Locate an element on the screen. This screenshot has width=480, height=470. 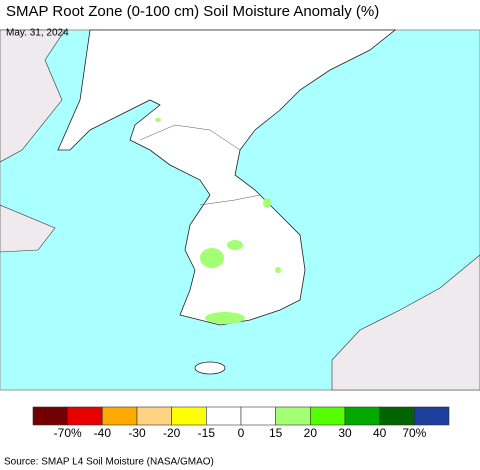
colorbar-label: 0 is located at coordinates (241, 433).